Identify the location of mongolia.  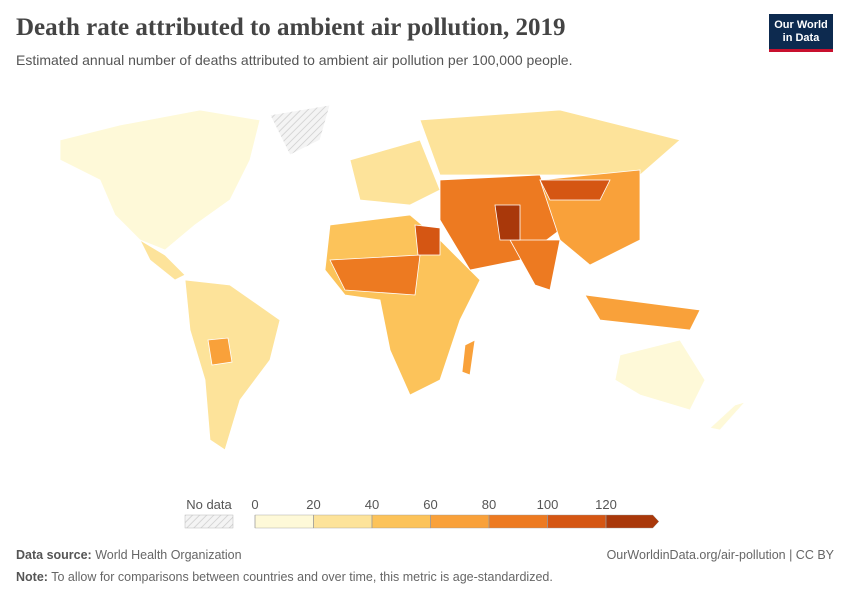
(575, 190).